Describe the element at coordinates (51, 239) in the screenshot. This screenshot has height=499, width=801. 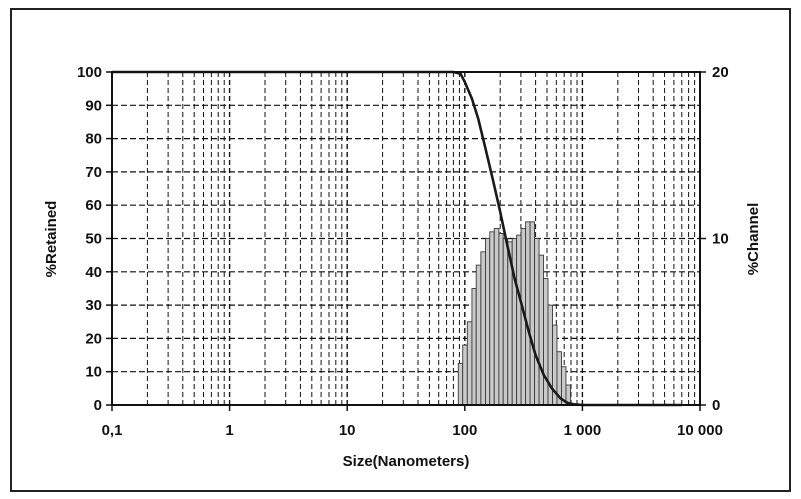
I see `y-left-axis-title: %Retained` at that location.